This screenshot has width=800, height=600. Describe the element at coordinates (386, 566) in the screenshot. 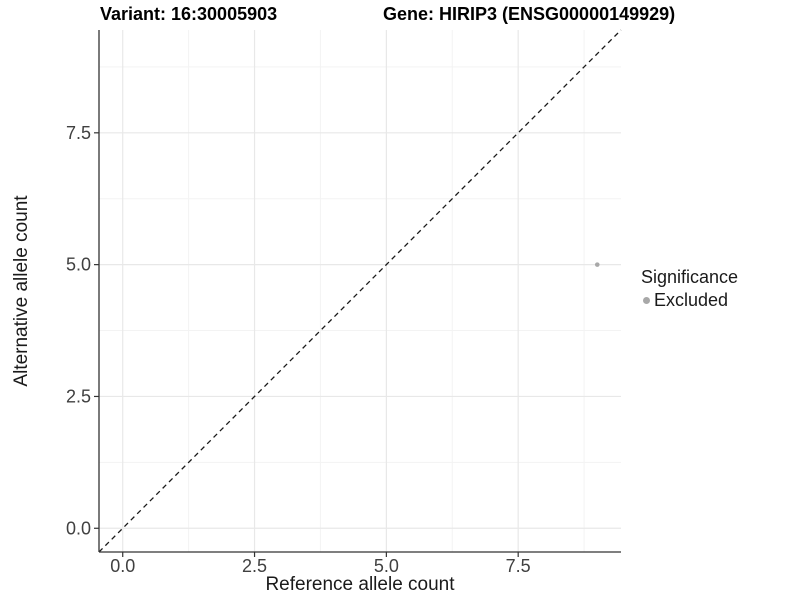

I see `x-tick-label: 5.0` at that location.